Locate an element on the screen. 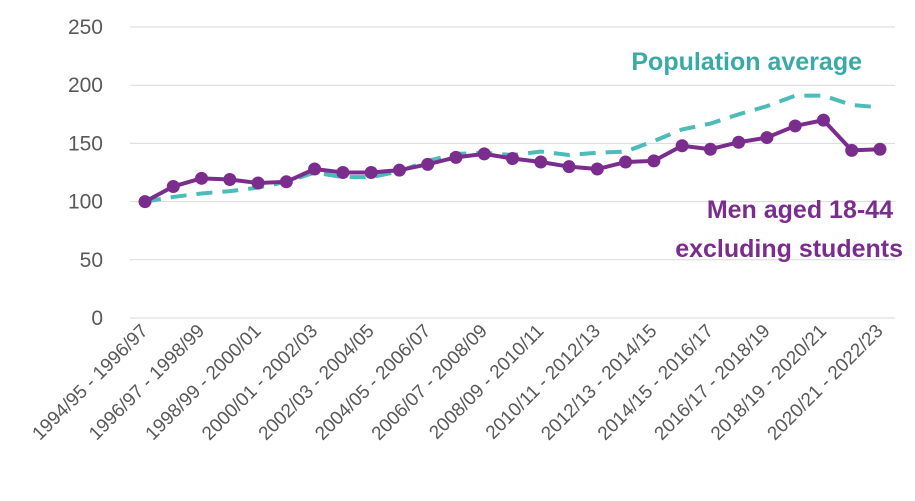 This screenshot has width=915, height=501. y-tick-label: 100 is located at coordinates (85, 202).